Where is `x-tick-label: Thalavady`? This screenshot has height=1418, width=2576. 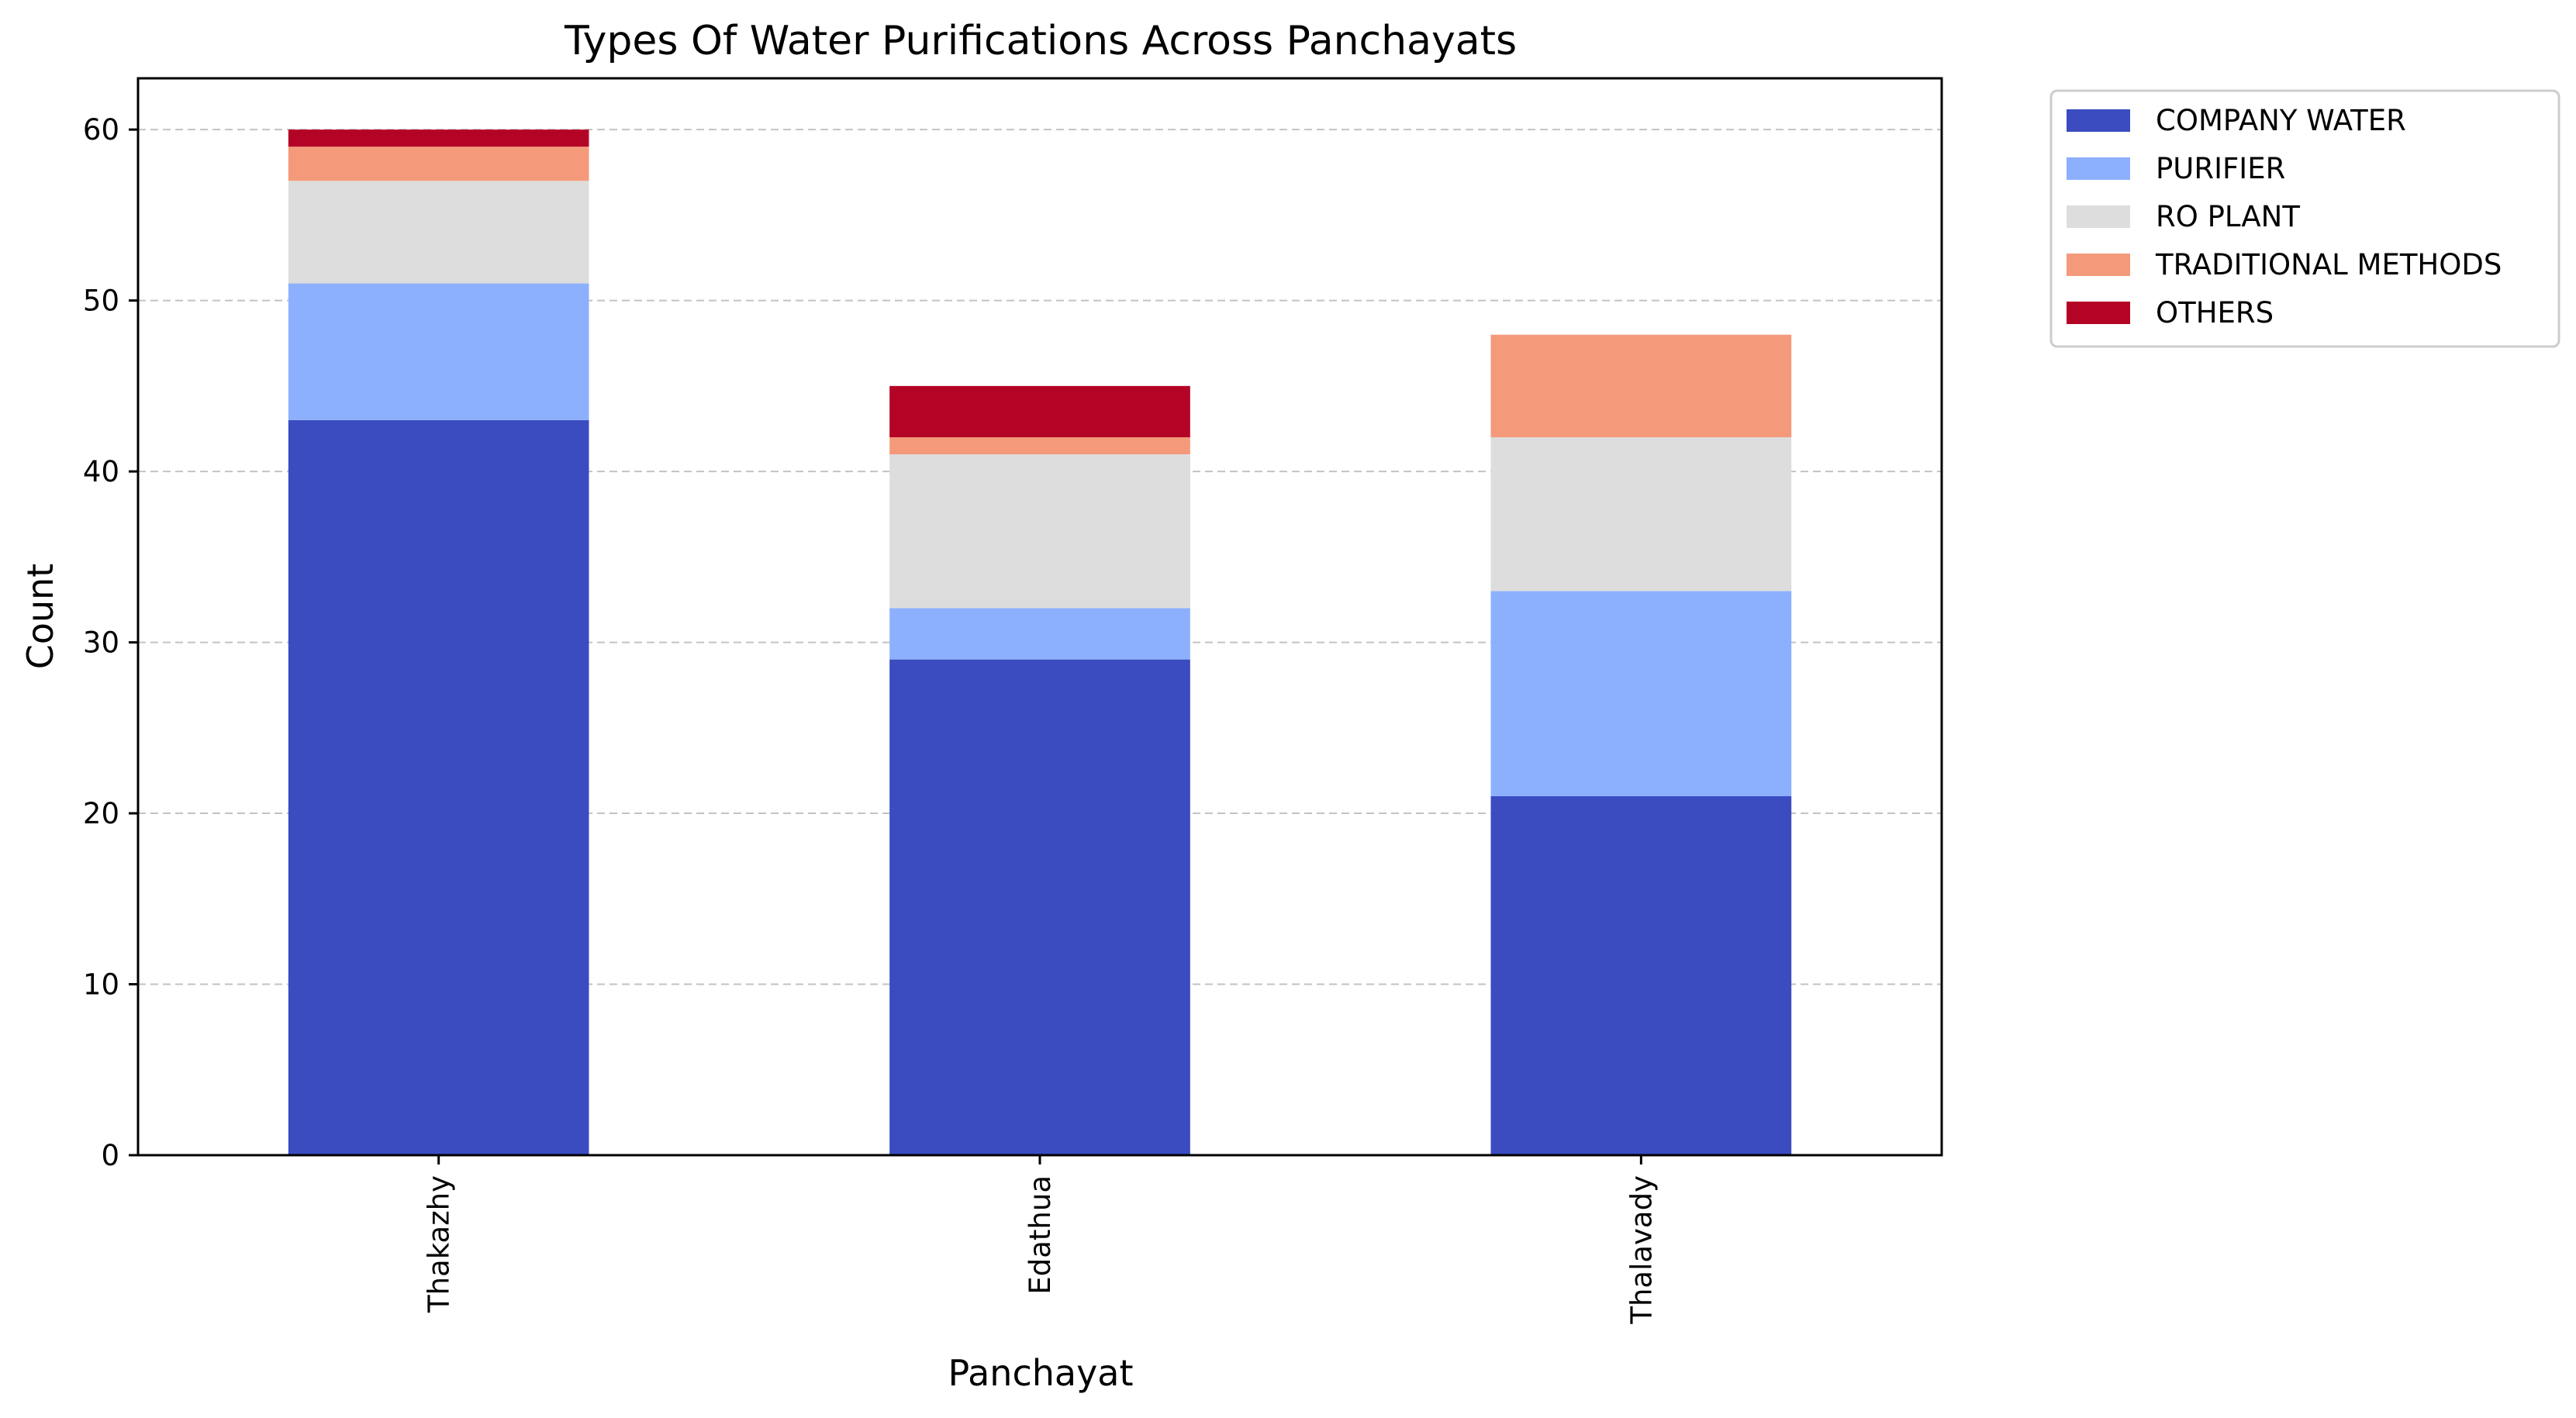 x-tick-label: Thalavady is located at coordinates (1641, 1250).